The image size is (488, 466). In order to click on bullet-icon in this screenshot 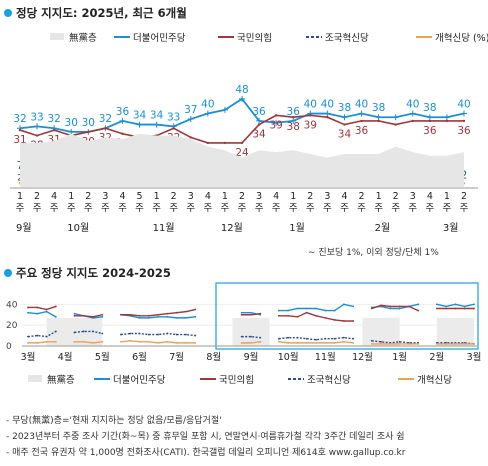, I will do `click(8, 273)`.